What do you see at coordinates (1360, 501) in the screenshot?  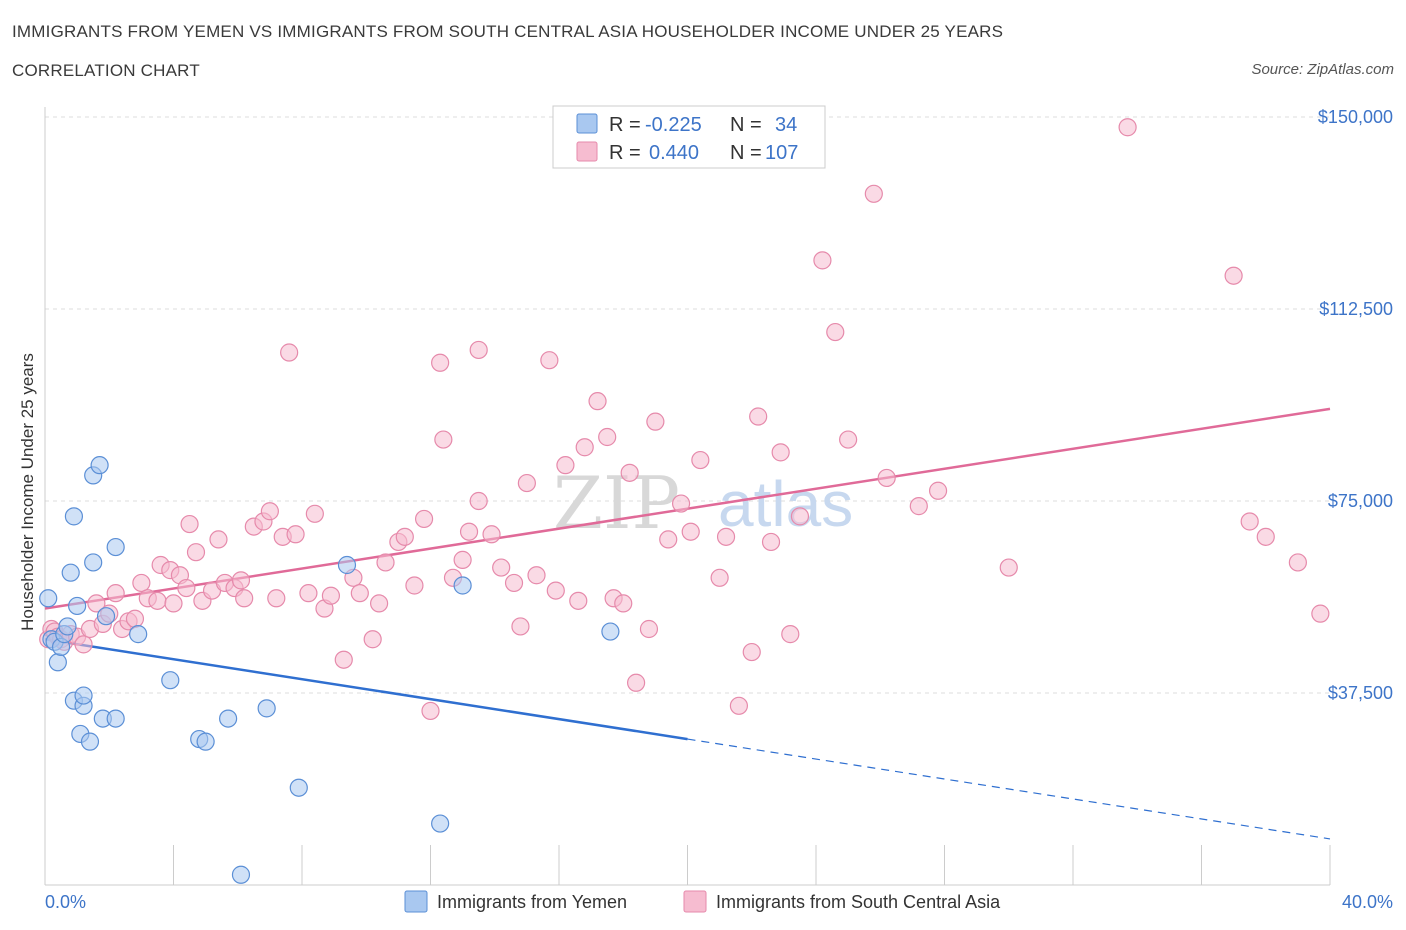 I see `y-tick-label: $75,000` at bounding box center [1360, 501].